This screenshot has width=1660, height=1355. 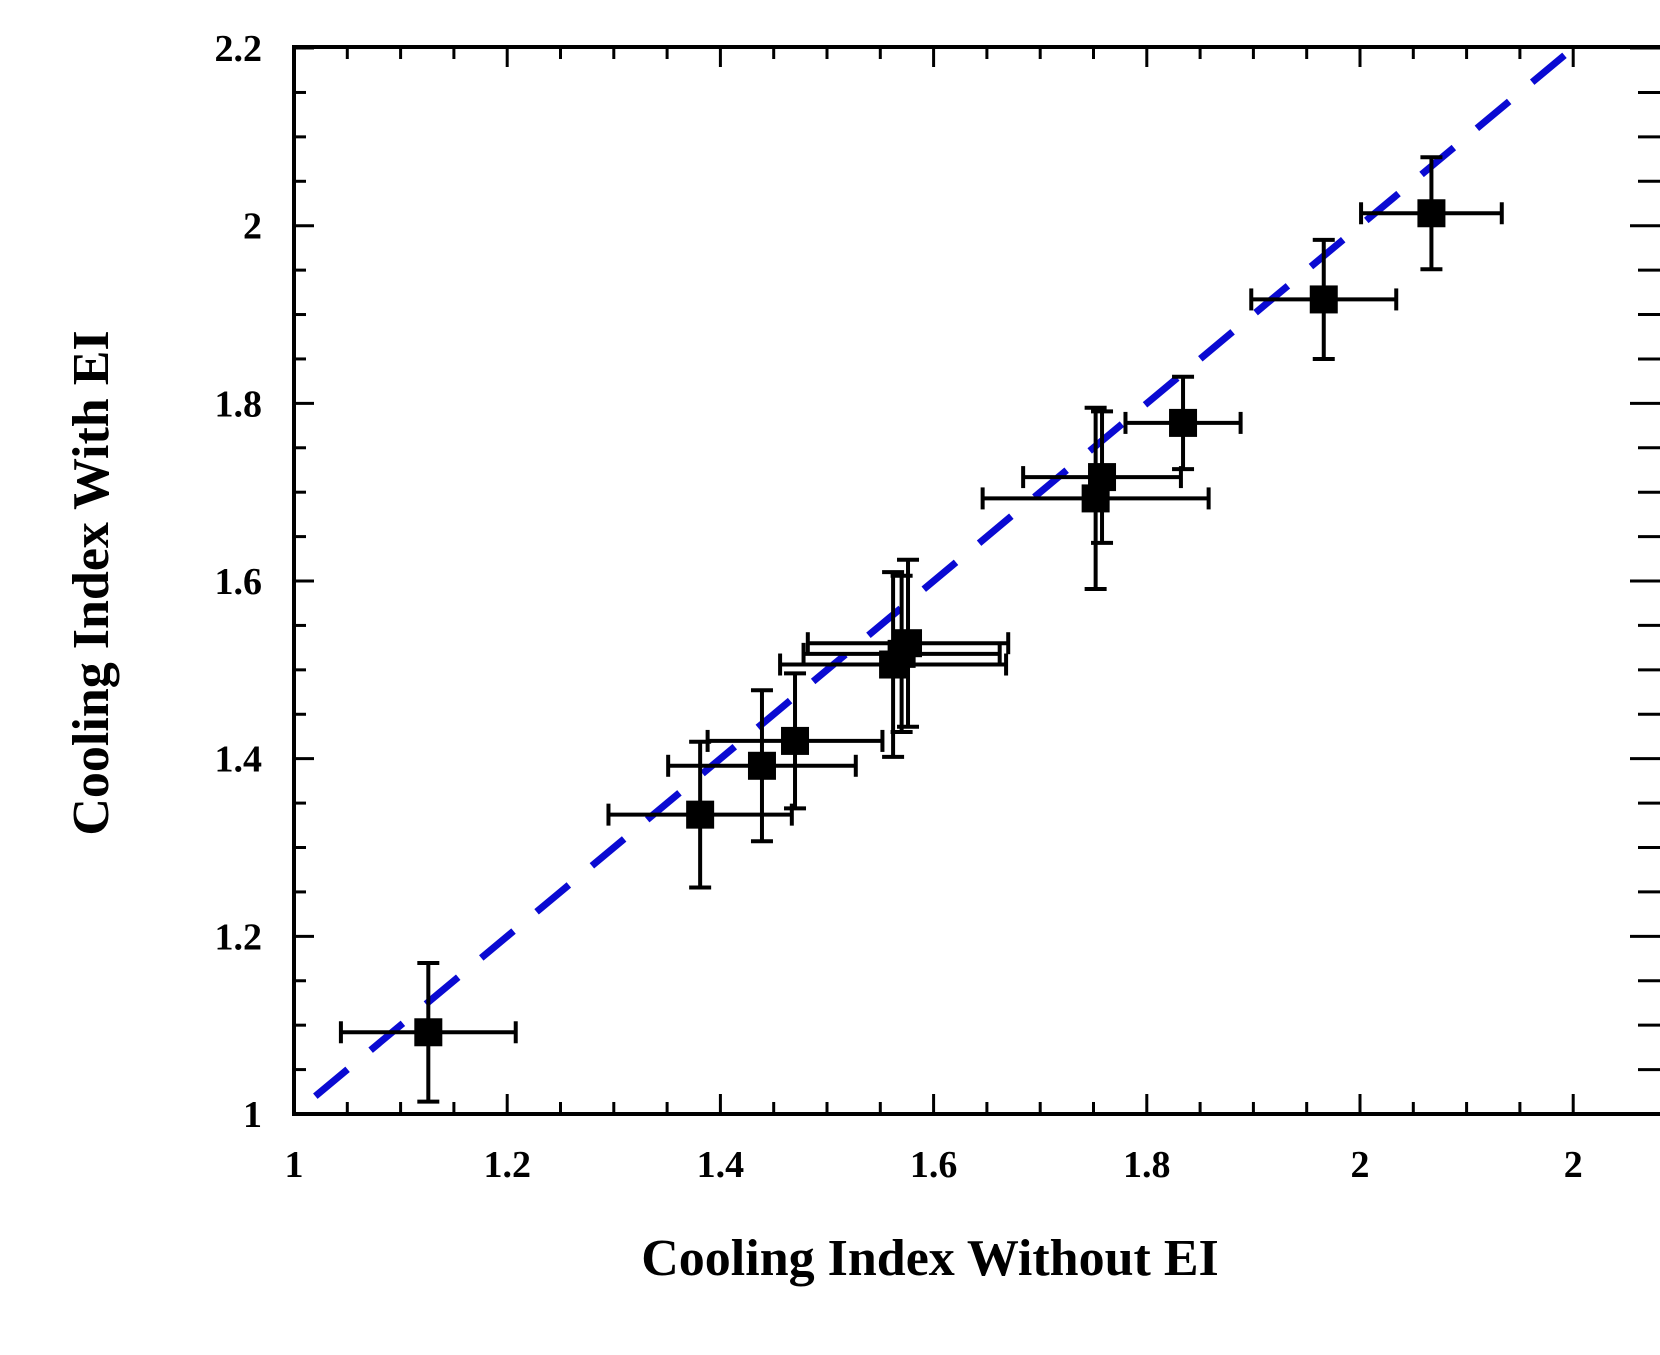 I want to click on x-tick-label: 1.6, so click(x=934, y=1165).